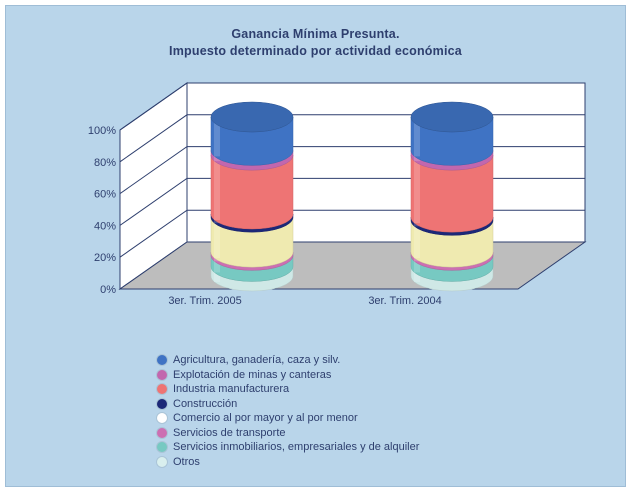 This screenshot has height=492, width=631. What do you see at coordinates (352, 265) in the screenshot?
I see `floor` at bounding box center [352, 265].